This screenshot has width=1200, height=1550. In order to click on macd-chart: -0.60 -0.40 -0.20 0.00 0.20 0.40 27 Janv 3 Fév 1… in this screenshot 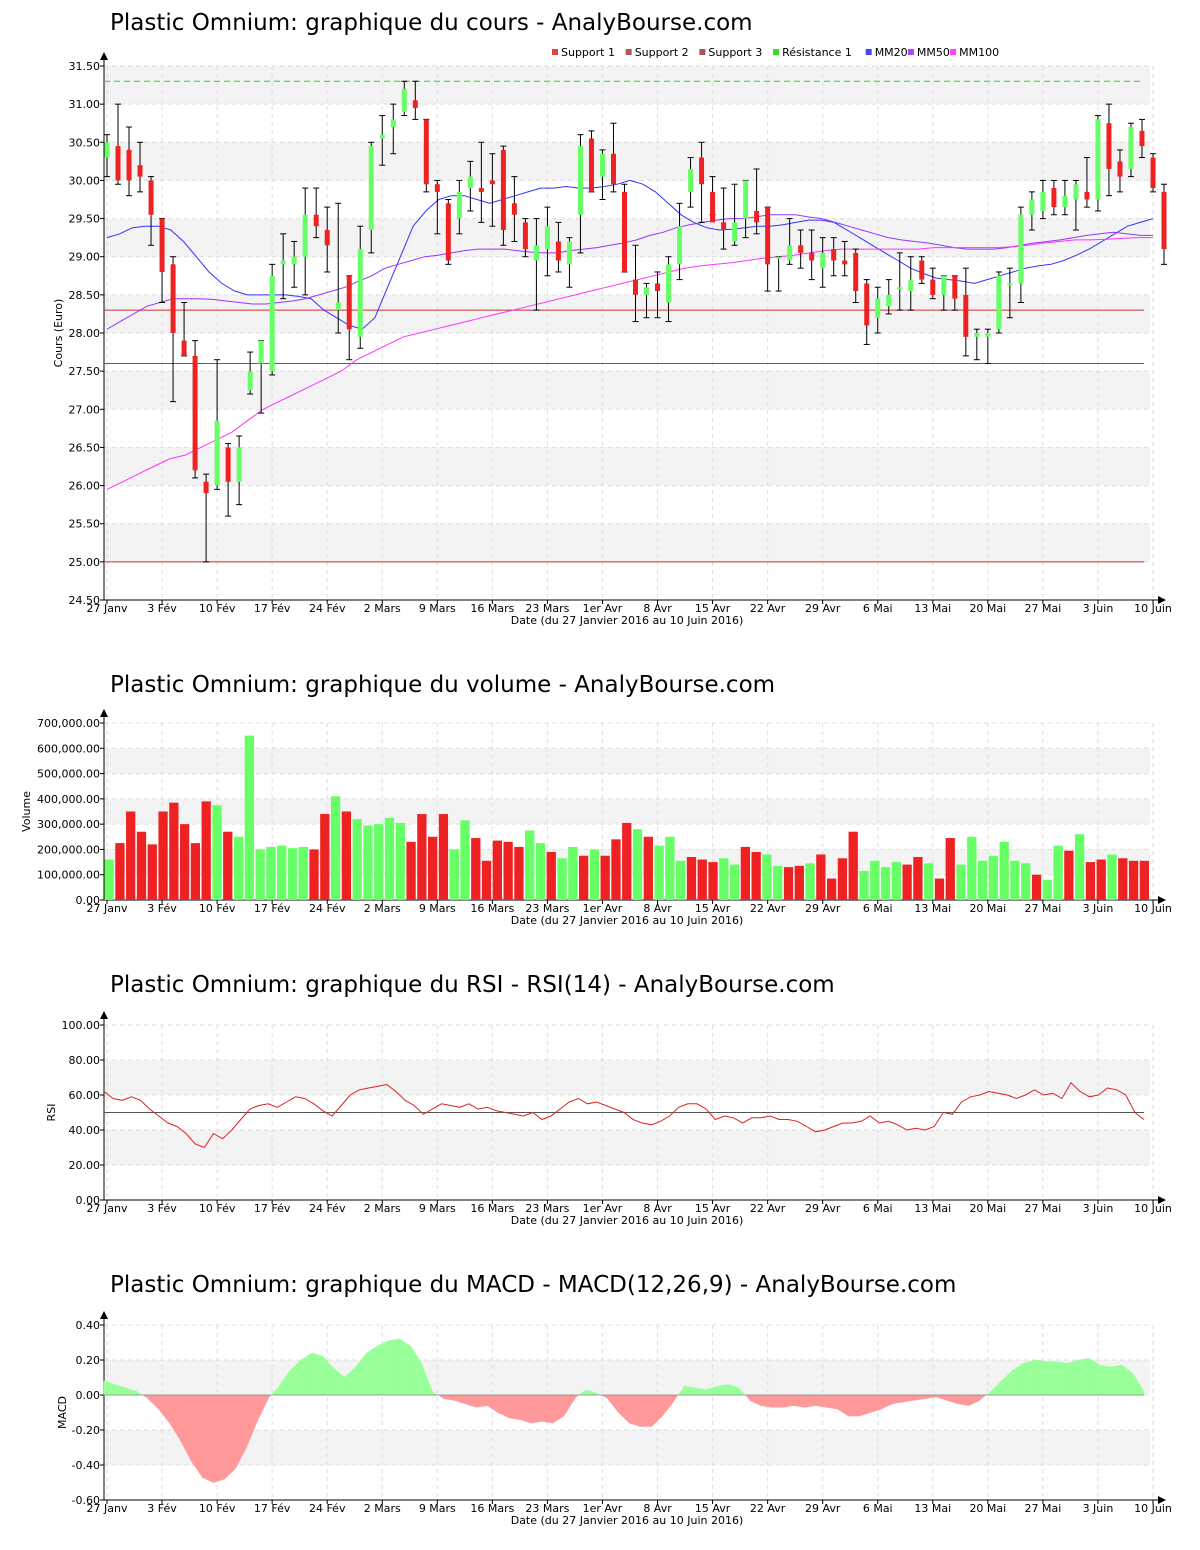, I will do `click(614, 1419)`.